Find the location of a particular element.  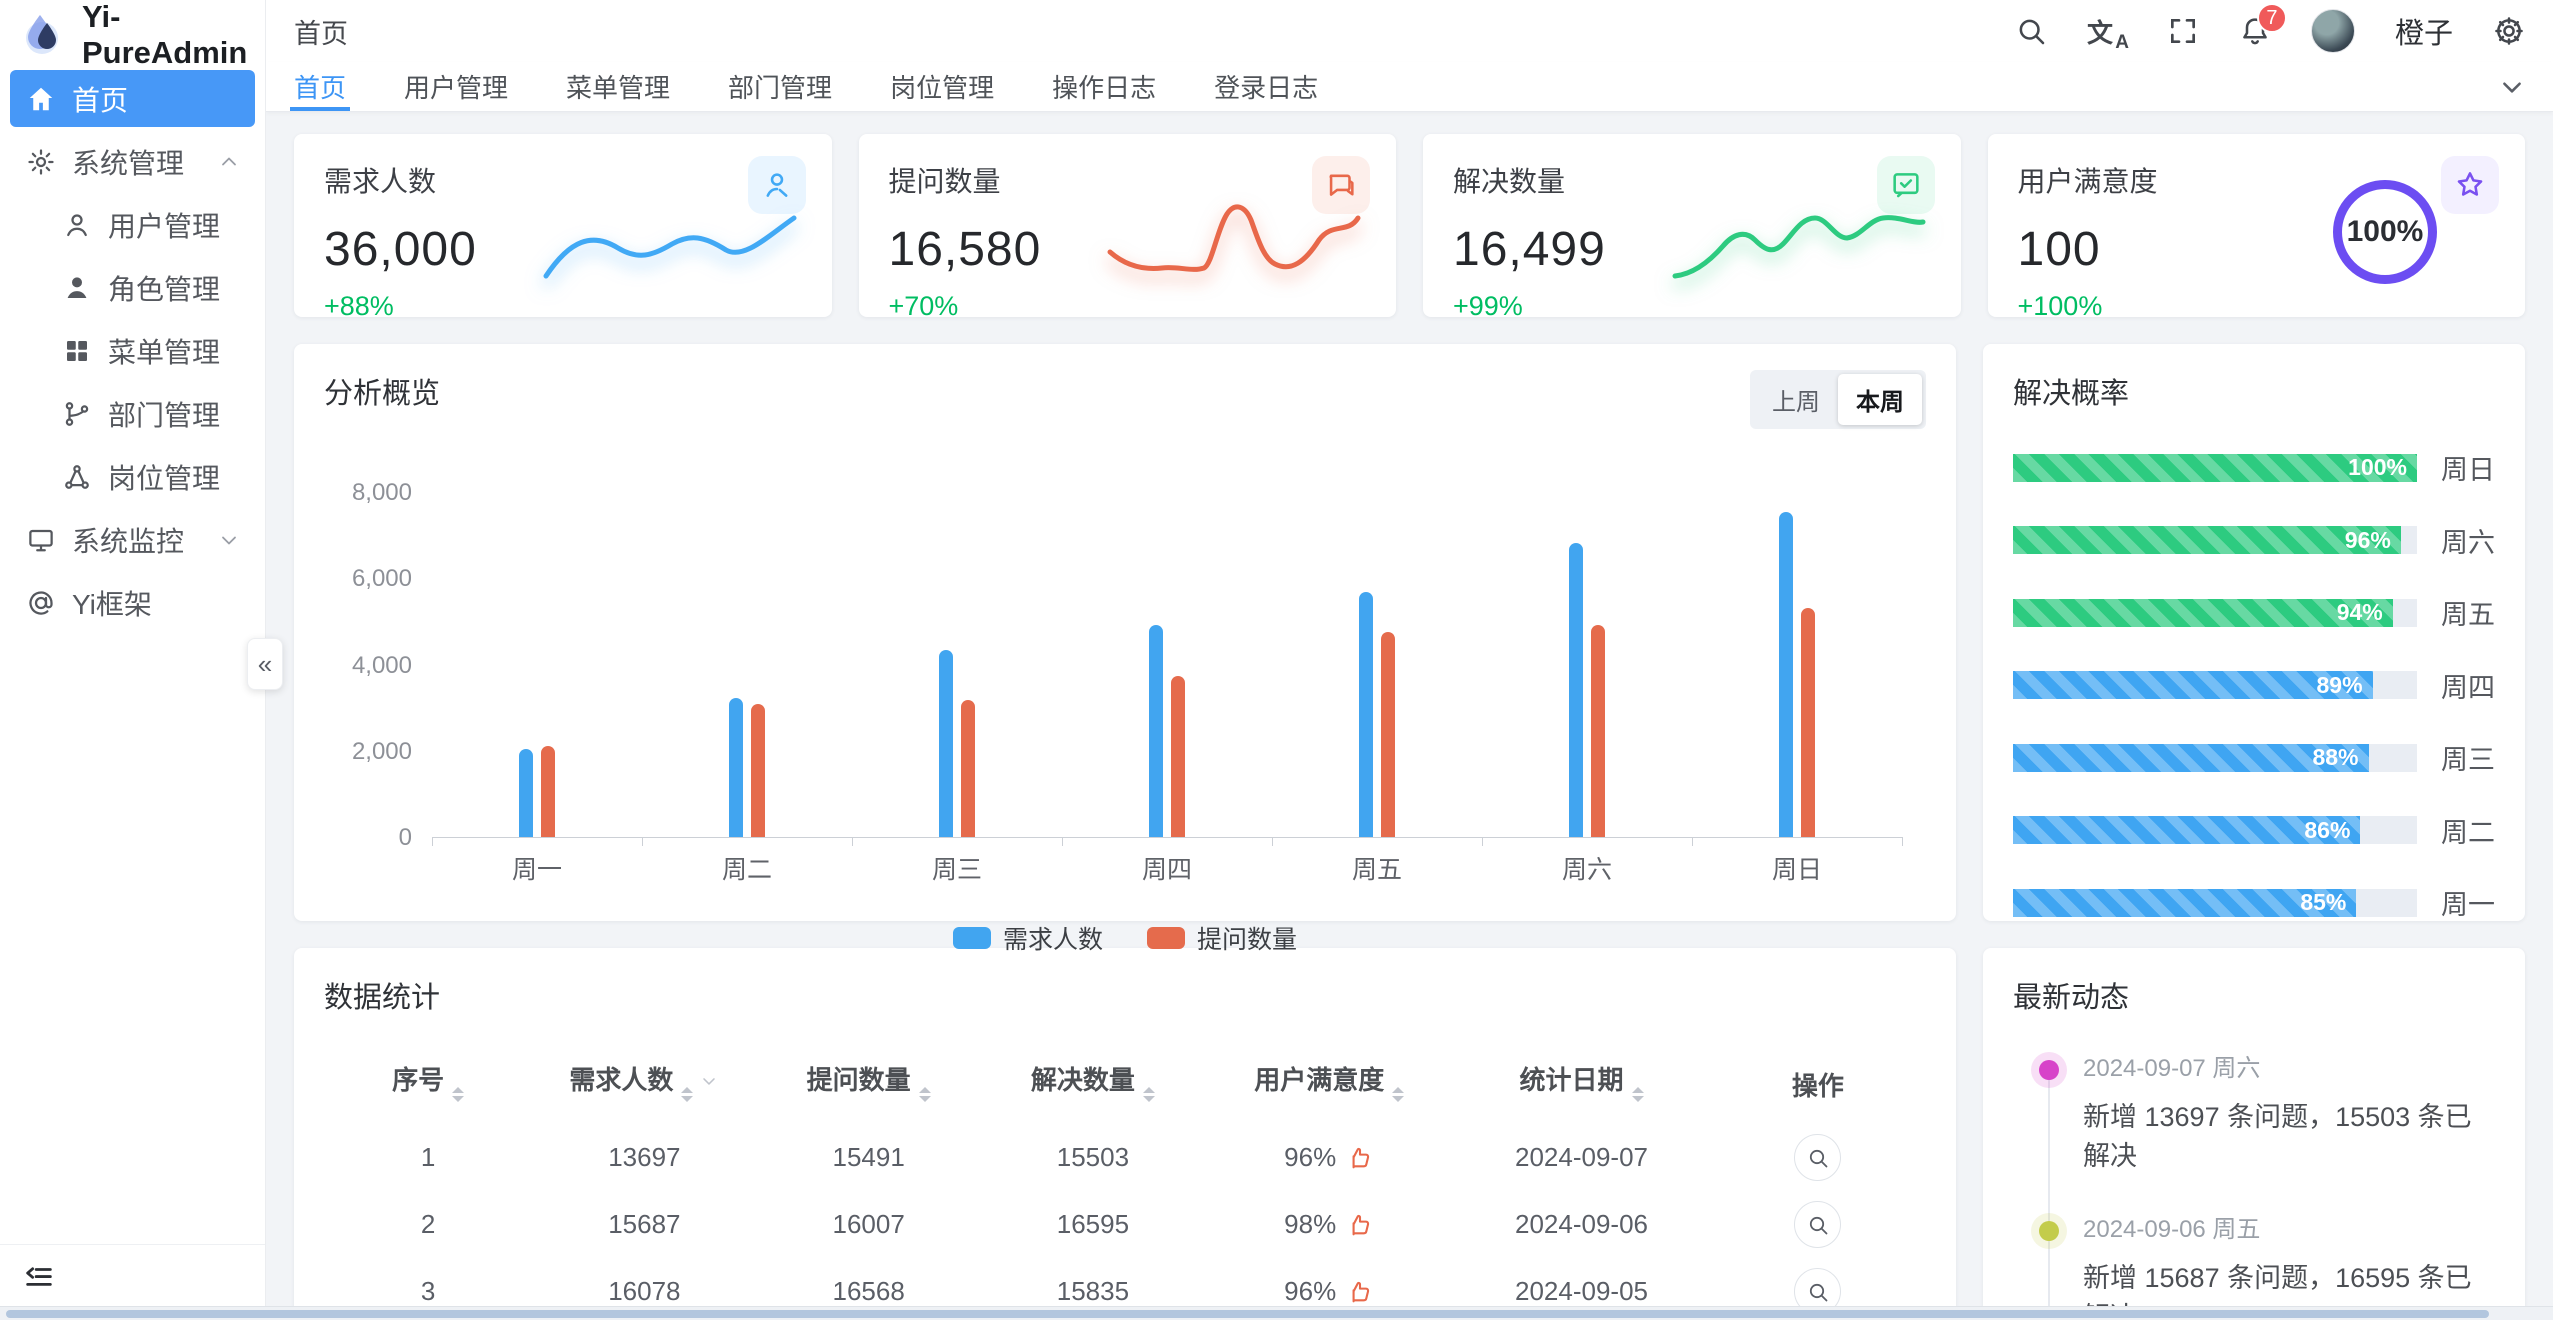

stat-card-delta: +100% is located at coordinates (2060, 306).